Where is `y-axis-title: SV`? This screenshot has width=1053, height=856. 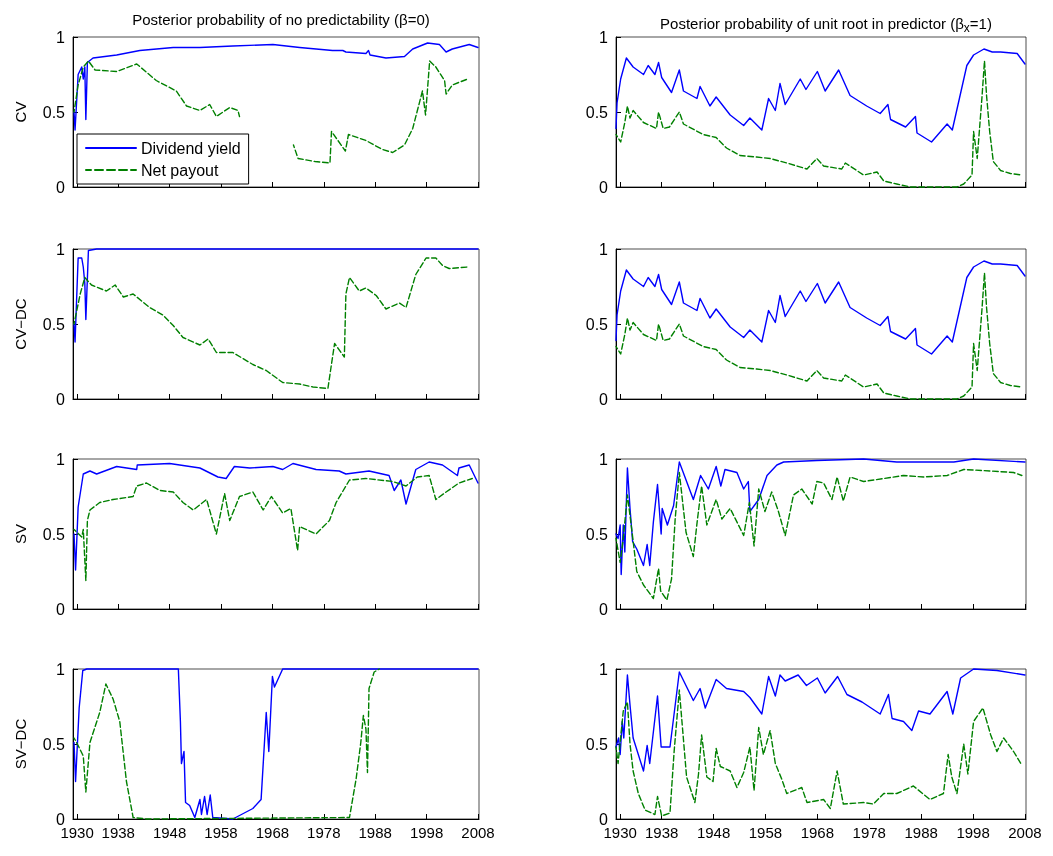 y-axis-title: SV is located at coordinates (20, 534).